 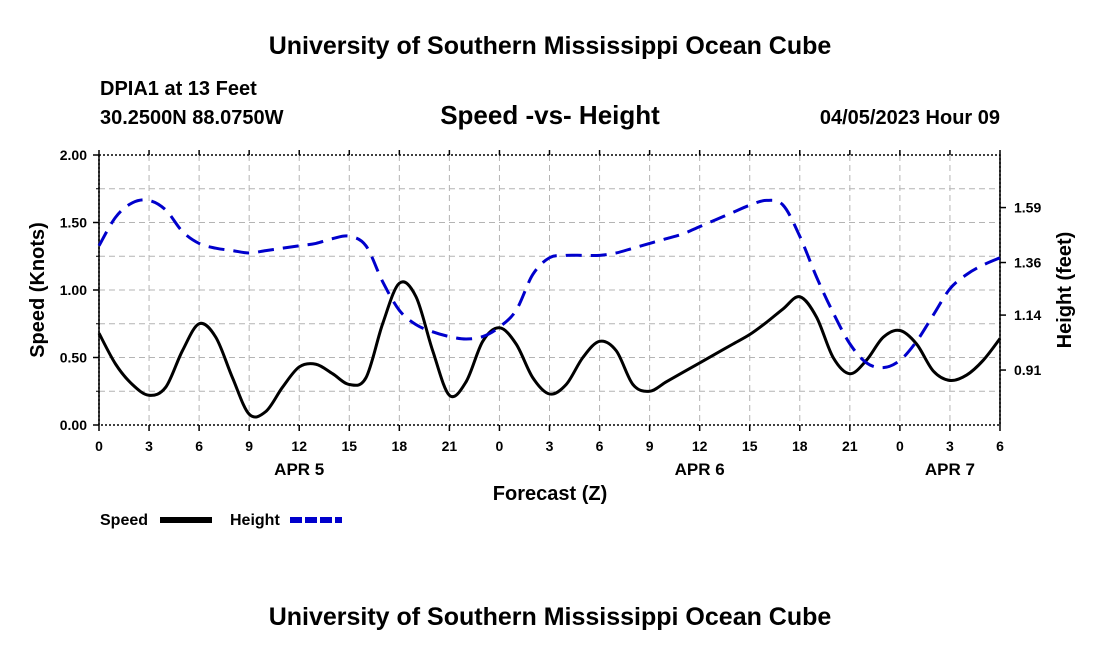 What do you see at coordinates (550, 115) in the screenshot?
I see `chart-subtitle: Speed -vs- Height` at bounding box center [550, 115].